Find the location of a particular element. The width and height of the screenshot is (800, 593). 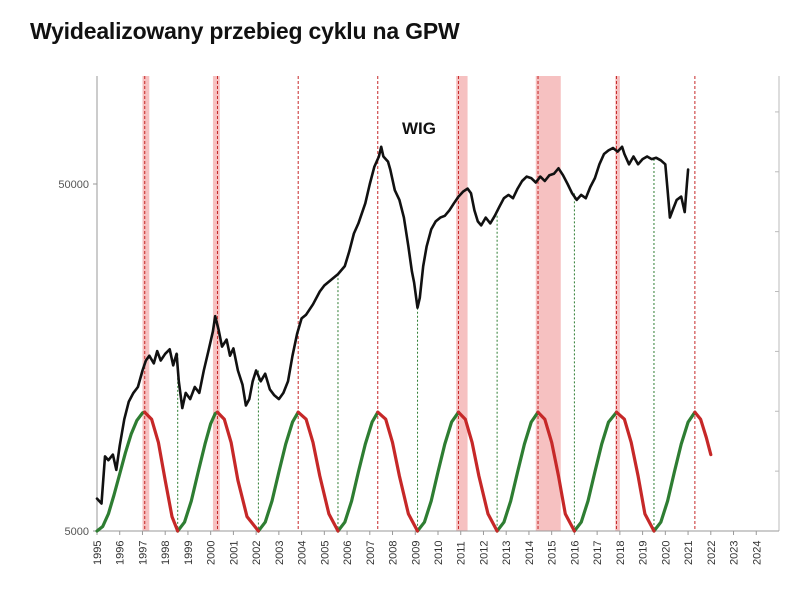

x-tick-label: 2023 is located at coordinates (735, 553).